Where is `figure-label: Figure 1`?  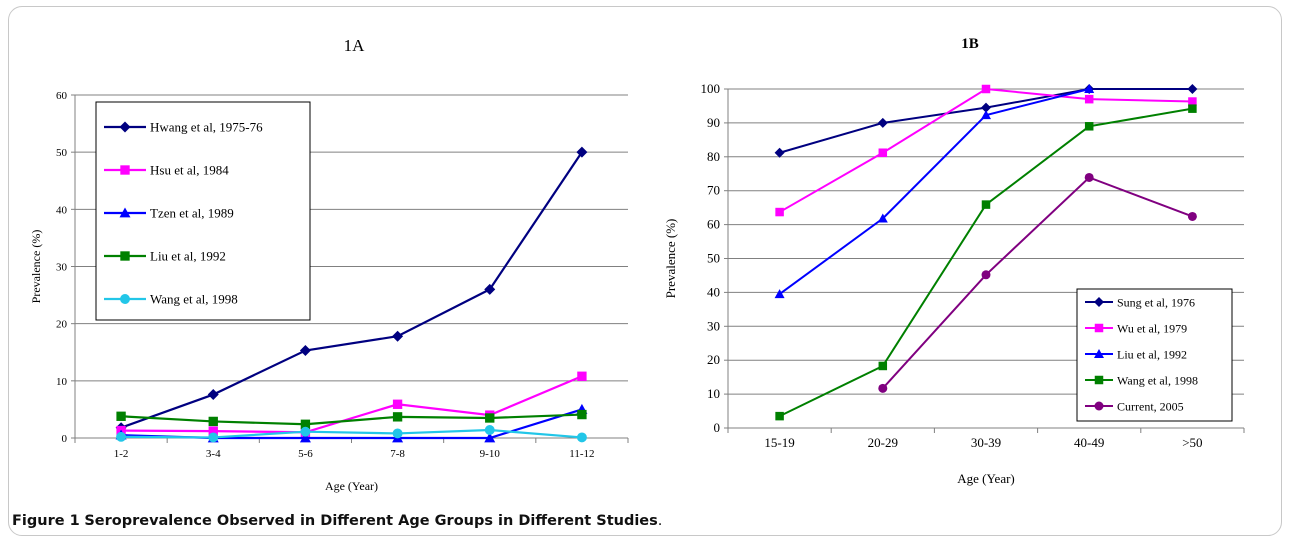 figure-label: Figure 1 is located at coordinates (46, 521).